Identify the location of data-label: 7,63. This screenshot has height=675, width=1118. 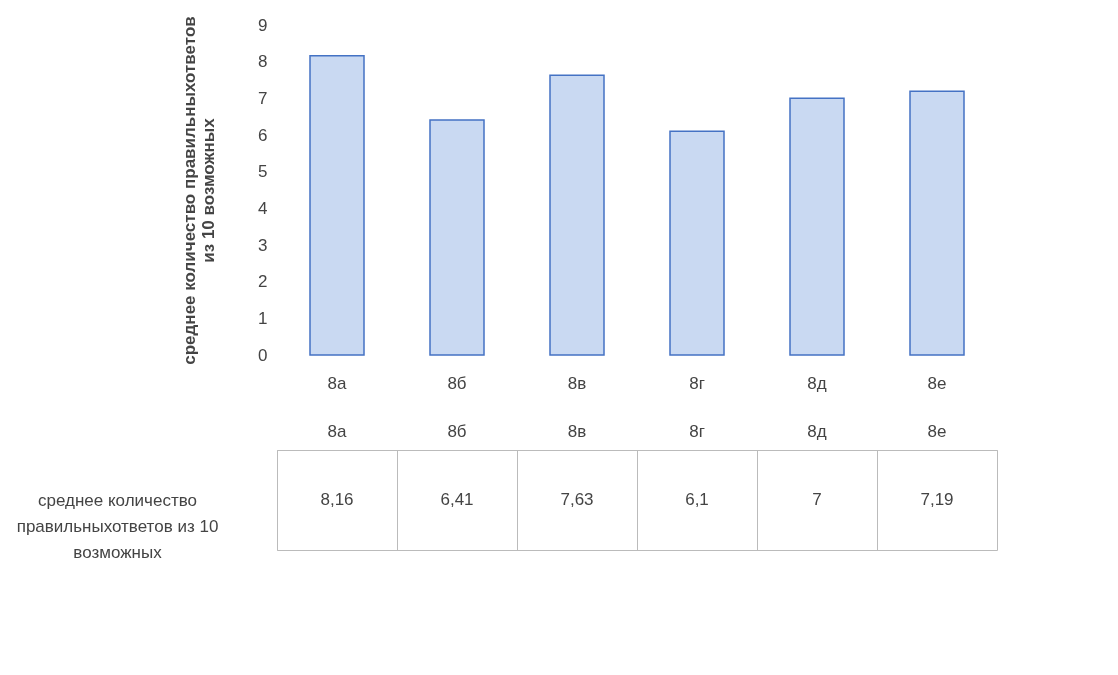
(577, 499).